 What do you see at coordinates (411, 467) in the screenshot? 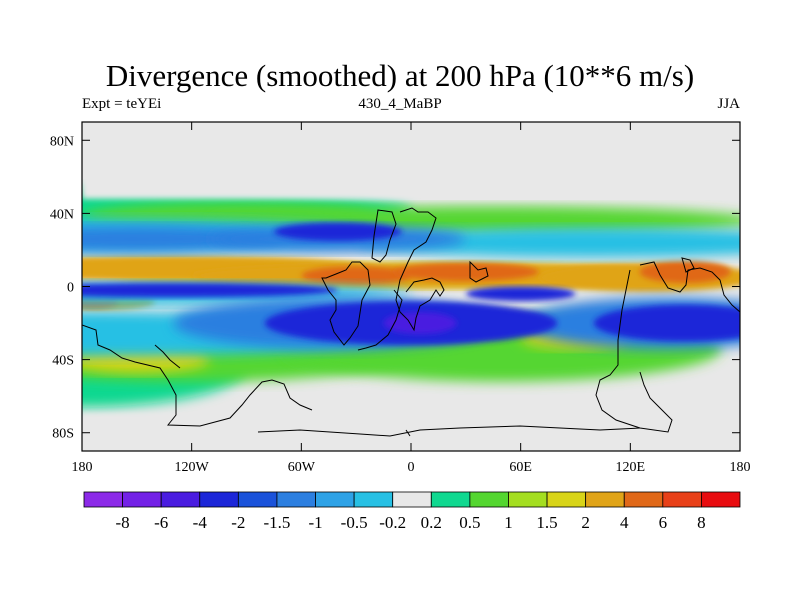
I see `x-tick-label-3: 0` at bounding box center [411, 467].